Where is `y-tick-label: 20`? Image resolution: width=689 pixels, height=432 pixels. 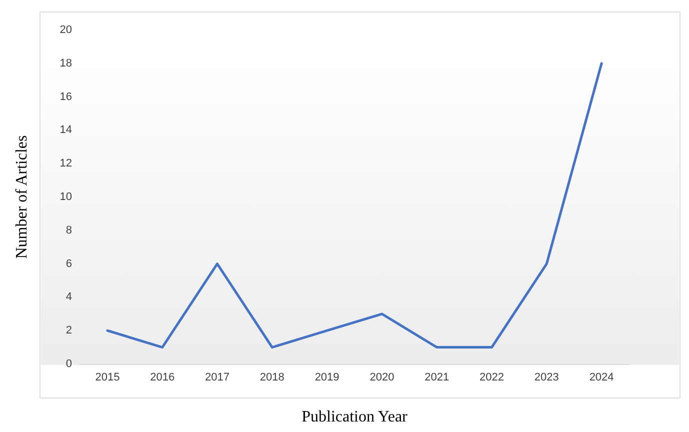 y-tick-label: 20 is located at coordinates (66, 30).